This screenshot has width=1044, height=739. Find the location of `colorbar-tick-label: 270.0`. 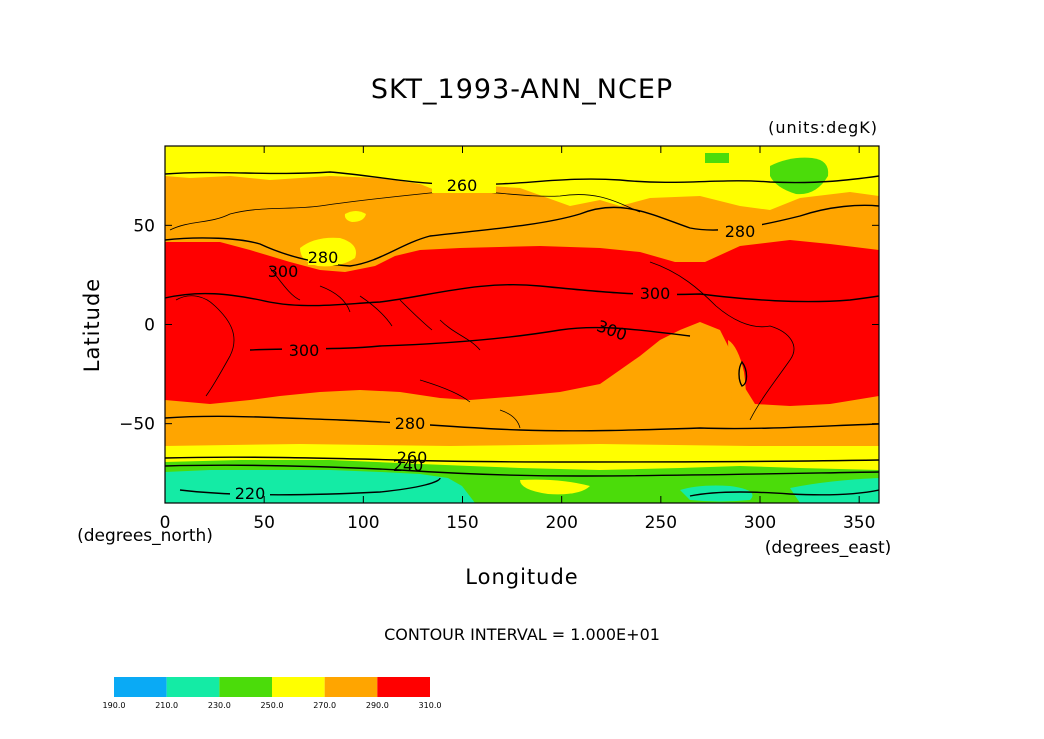

colorbar-tick-label: 270.0 is located at coordinates (324, 705).